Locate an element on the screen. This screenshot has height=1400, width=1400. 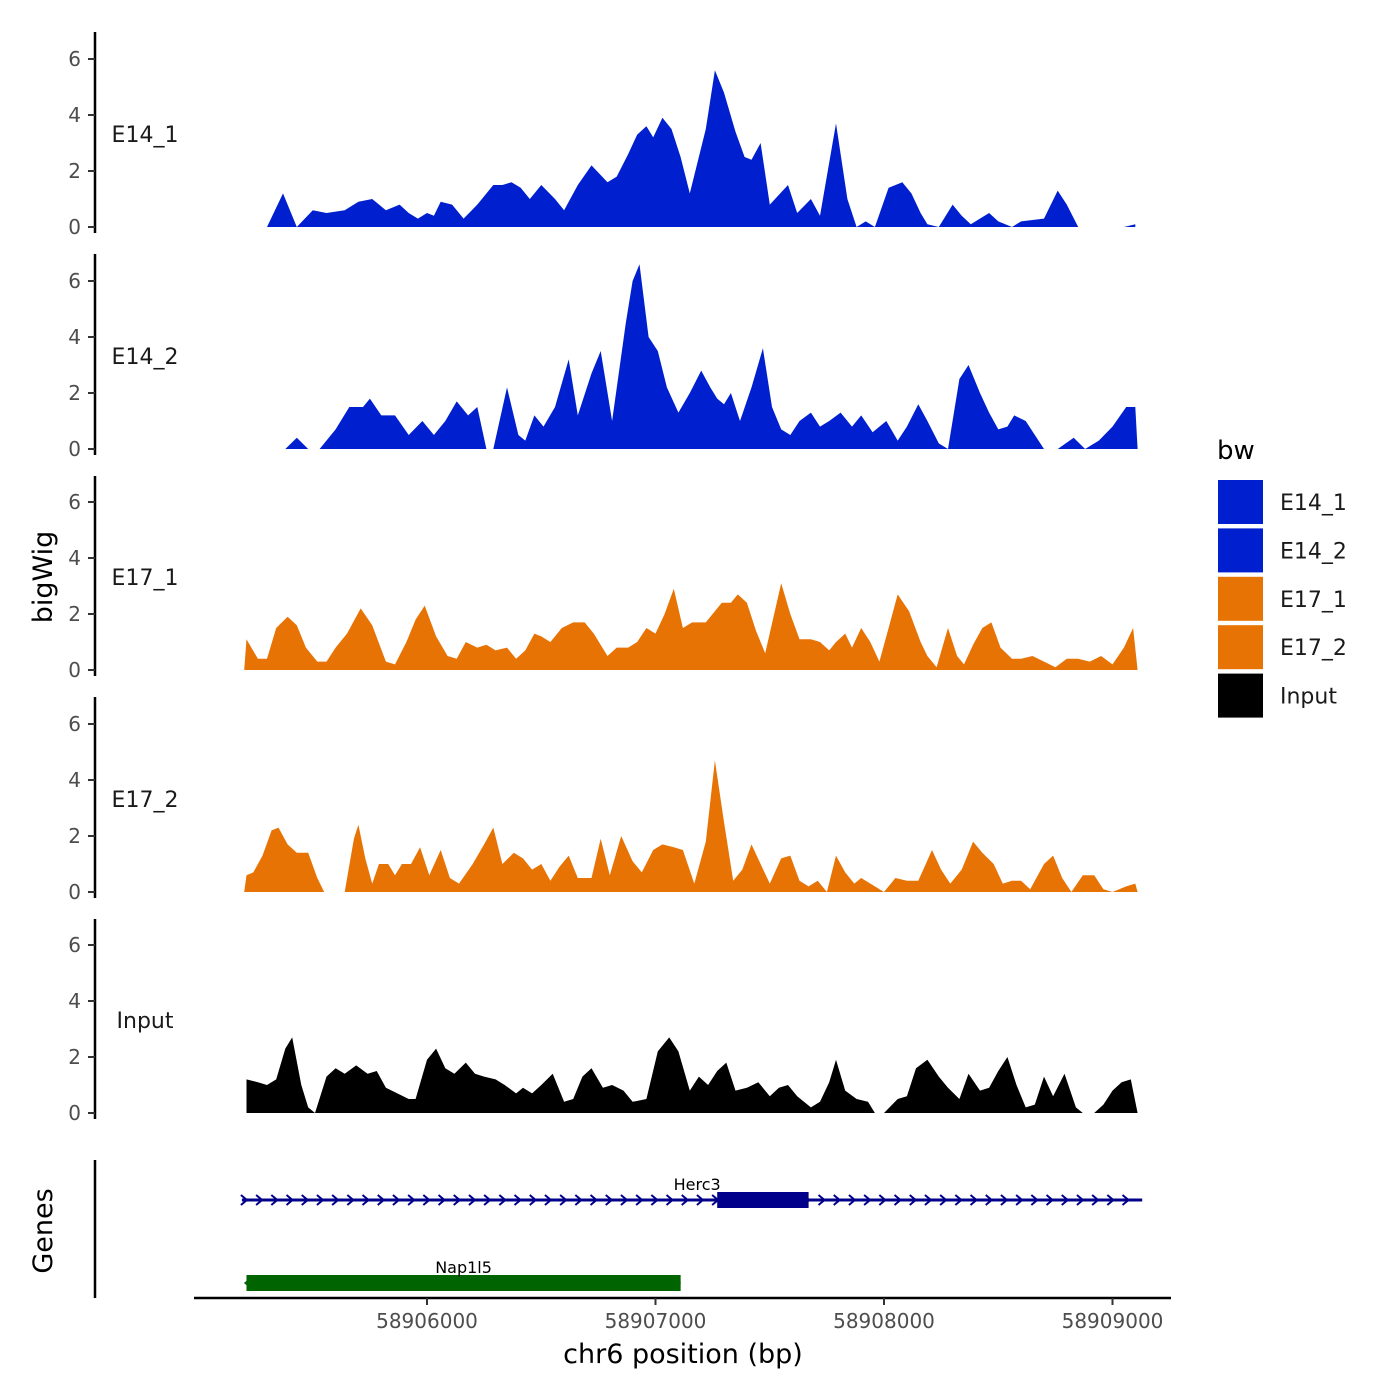
x-axis: 58906000 58907000 58908000 58909000 is located at coordinates (682, 1314).